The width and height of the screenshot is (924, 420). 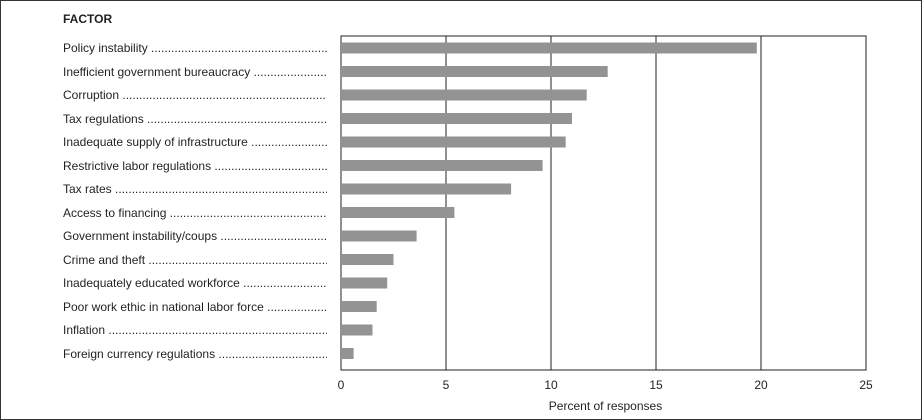 What do you see at coordinates (103, 118) in the screenshot?
I see `category-label-text: Tax regulations` at bounding box center [103, 118].